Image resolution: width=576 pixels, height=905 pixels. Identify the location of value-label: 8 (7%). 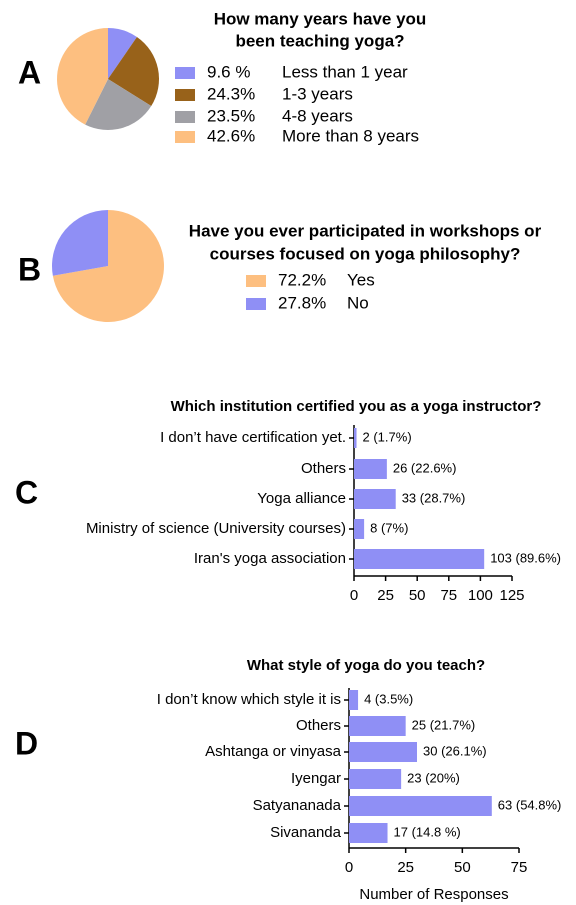
(389, 527).